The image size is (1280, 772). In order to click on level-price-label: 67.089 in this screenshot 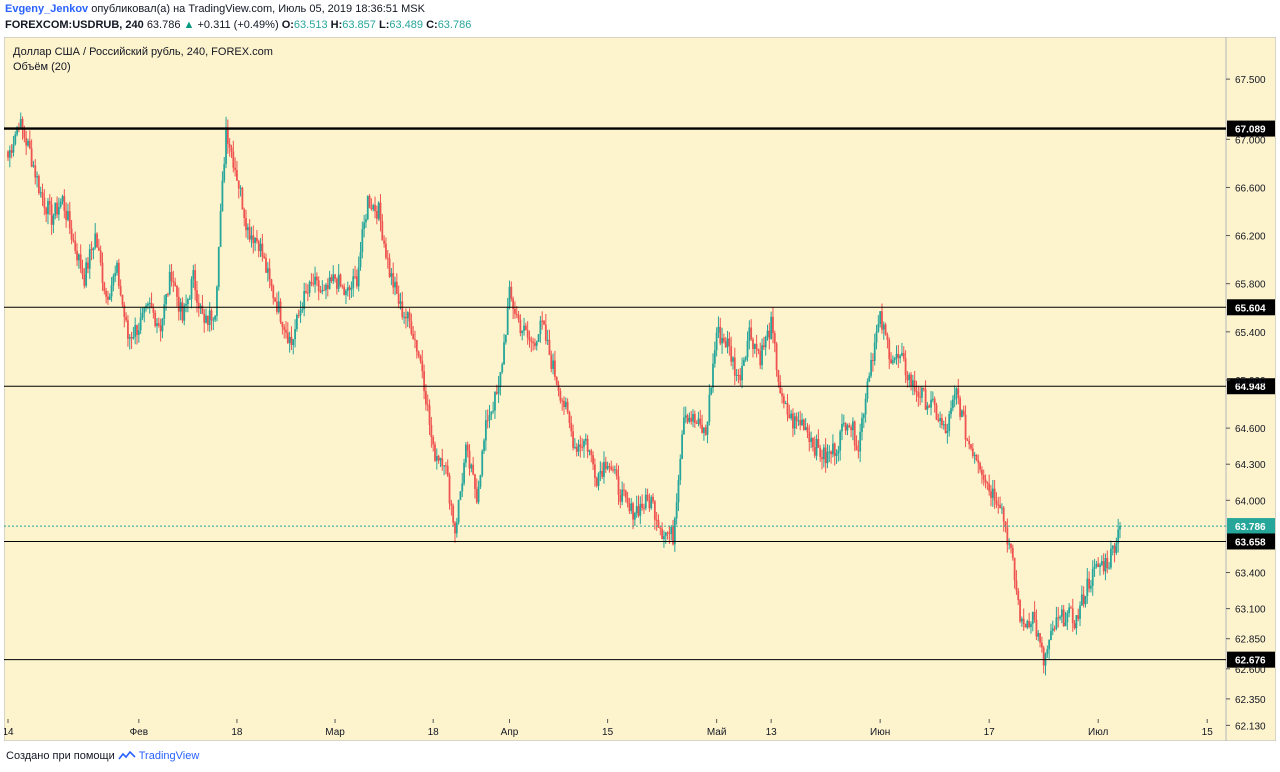, I will do `click(1250, 130)`.